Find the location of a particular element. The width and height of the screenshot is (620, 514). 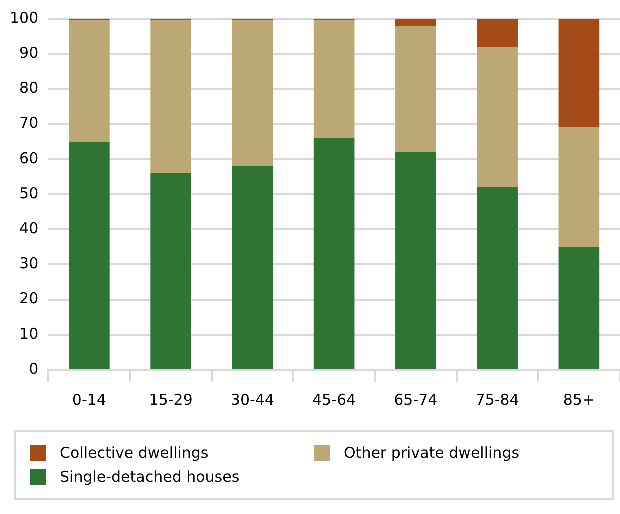

legend-label: Single-detached houses is located at coordinates (150, 477).